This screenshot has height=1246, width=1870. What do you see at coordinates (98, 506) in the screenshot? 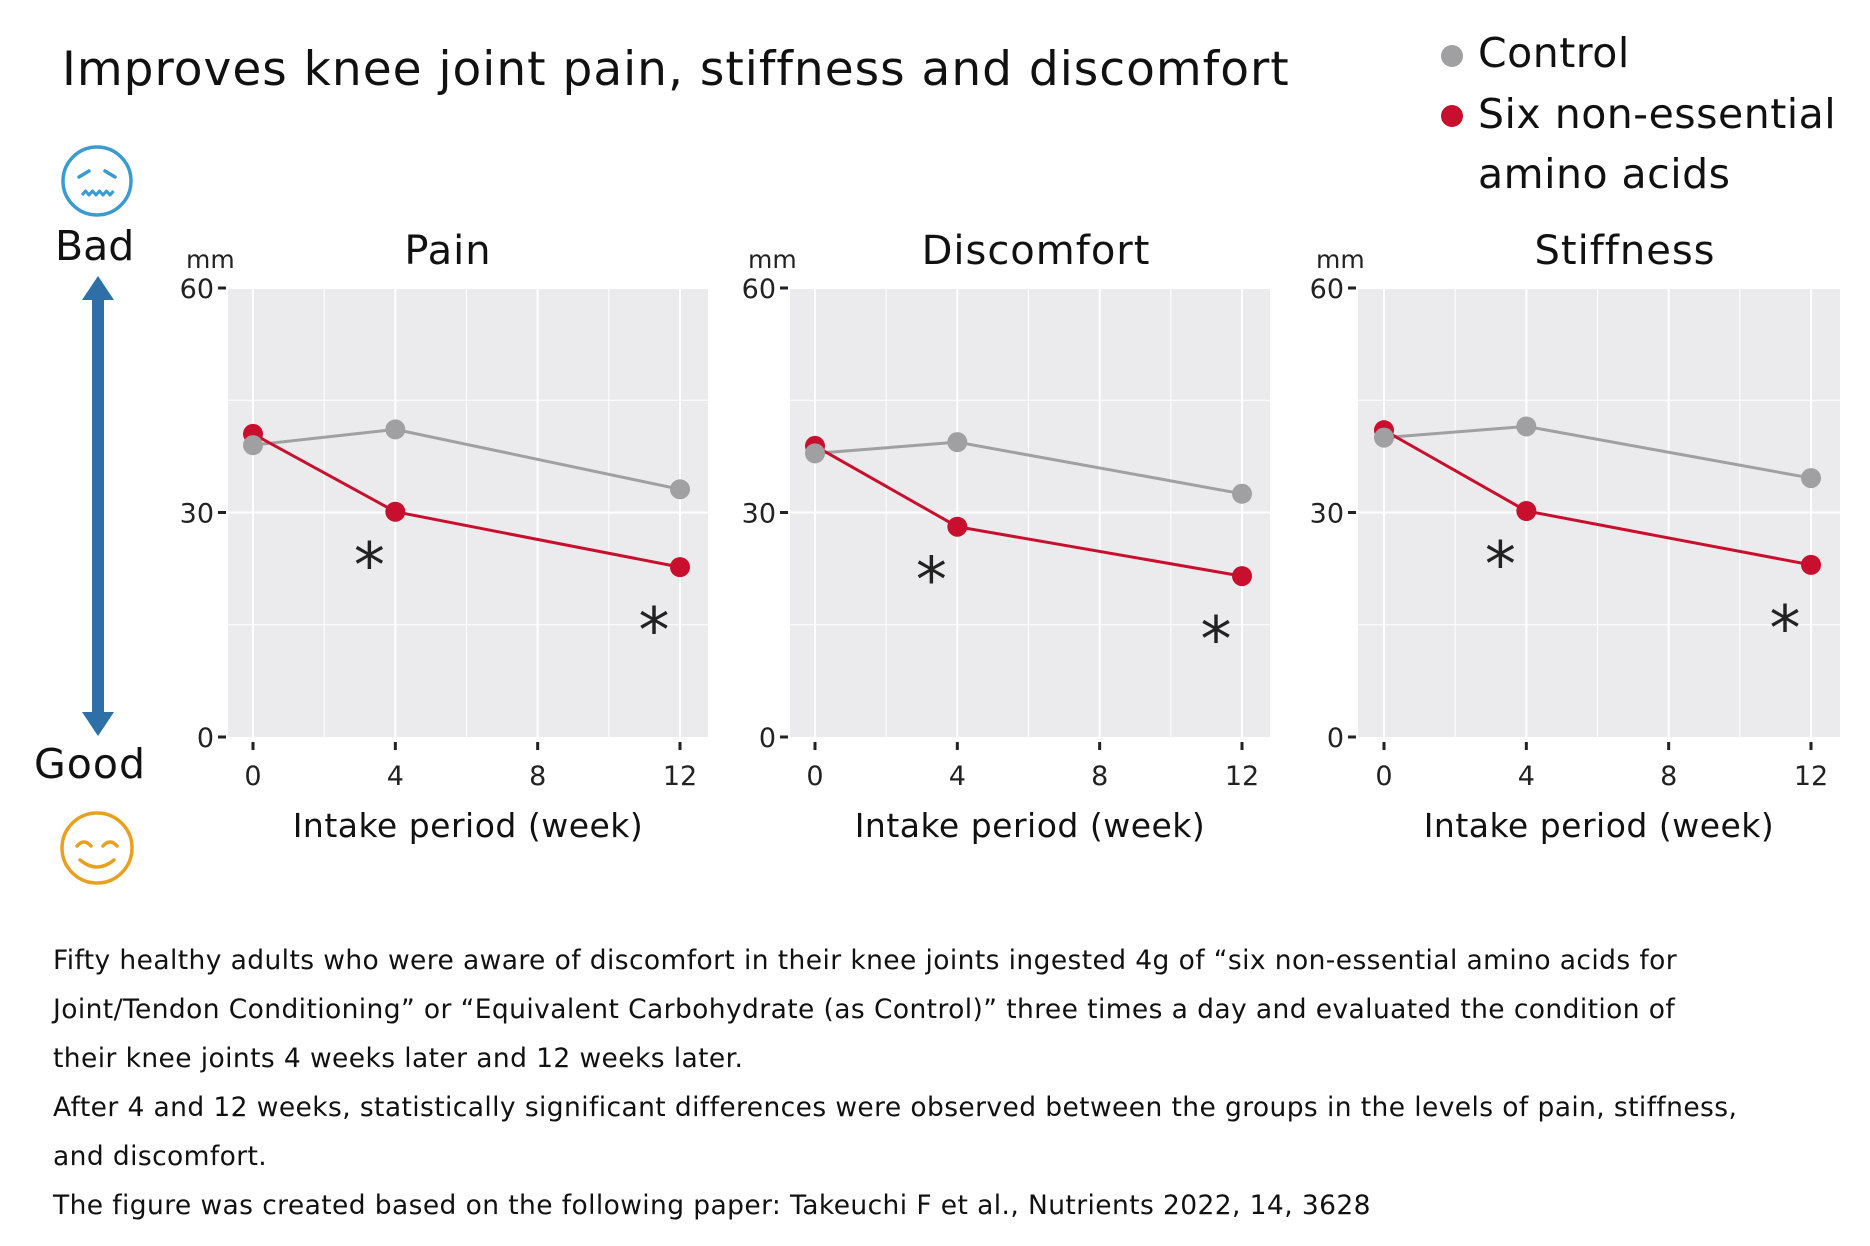
I see `double-arrow-vertical-icon` at bounding box center [98, 506].